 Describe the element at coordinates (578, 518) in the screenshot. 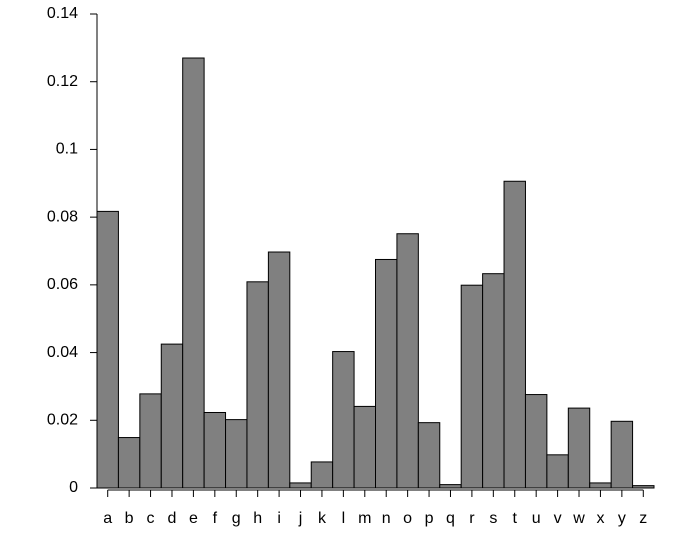

I see `x-tick-label: w` at that location.